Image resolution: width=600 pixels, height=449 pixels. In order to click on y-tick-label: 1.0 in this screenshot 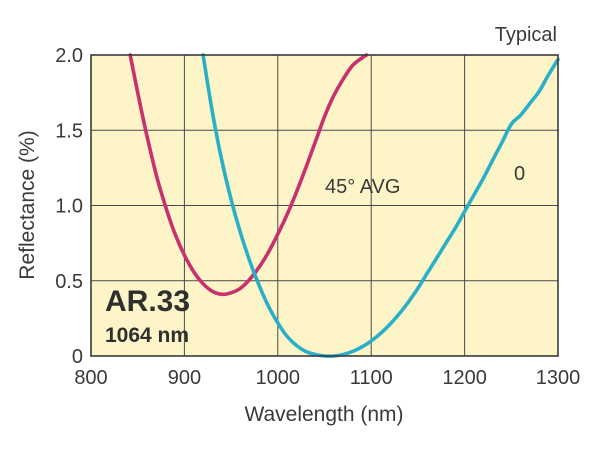, I will do `click(69, 207)`.